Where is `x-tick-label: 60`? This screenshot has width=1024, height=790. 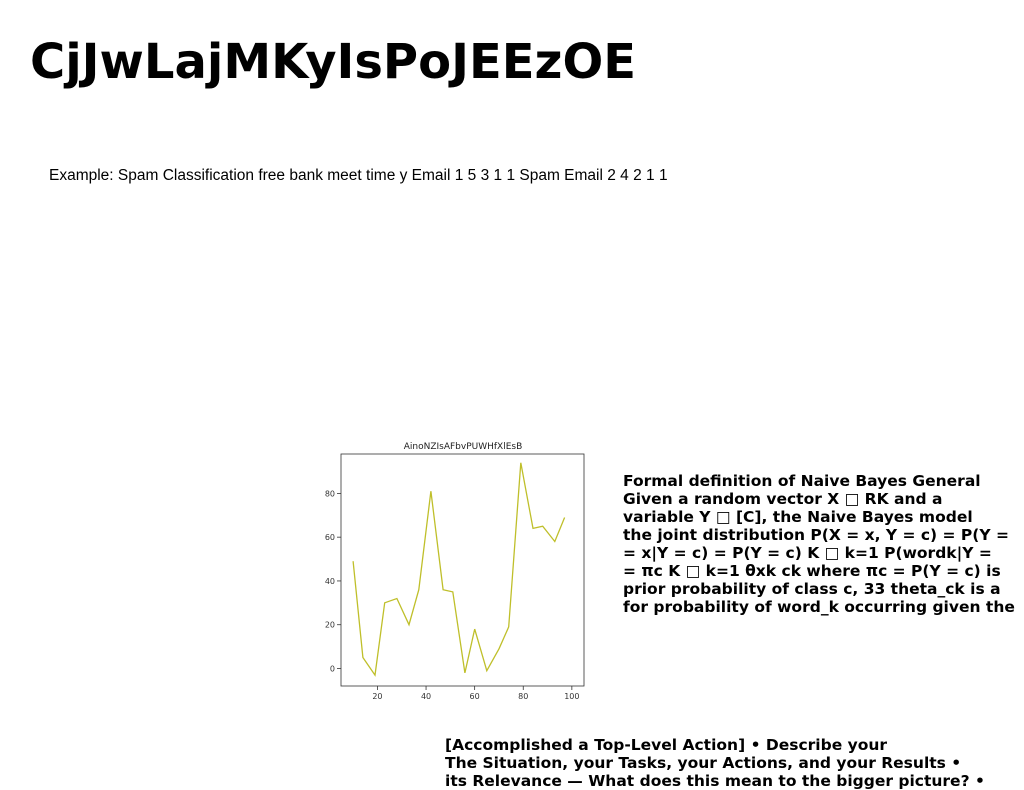 x-tick-label: 60 is located at coordinates (475, 696).